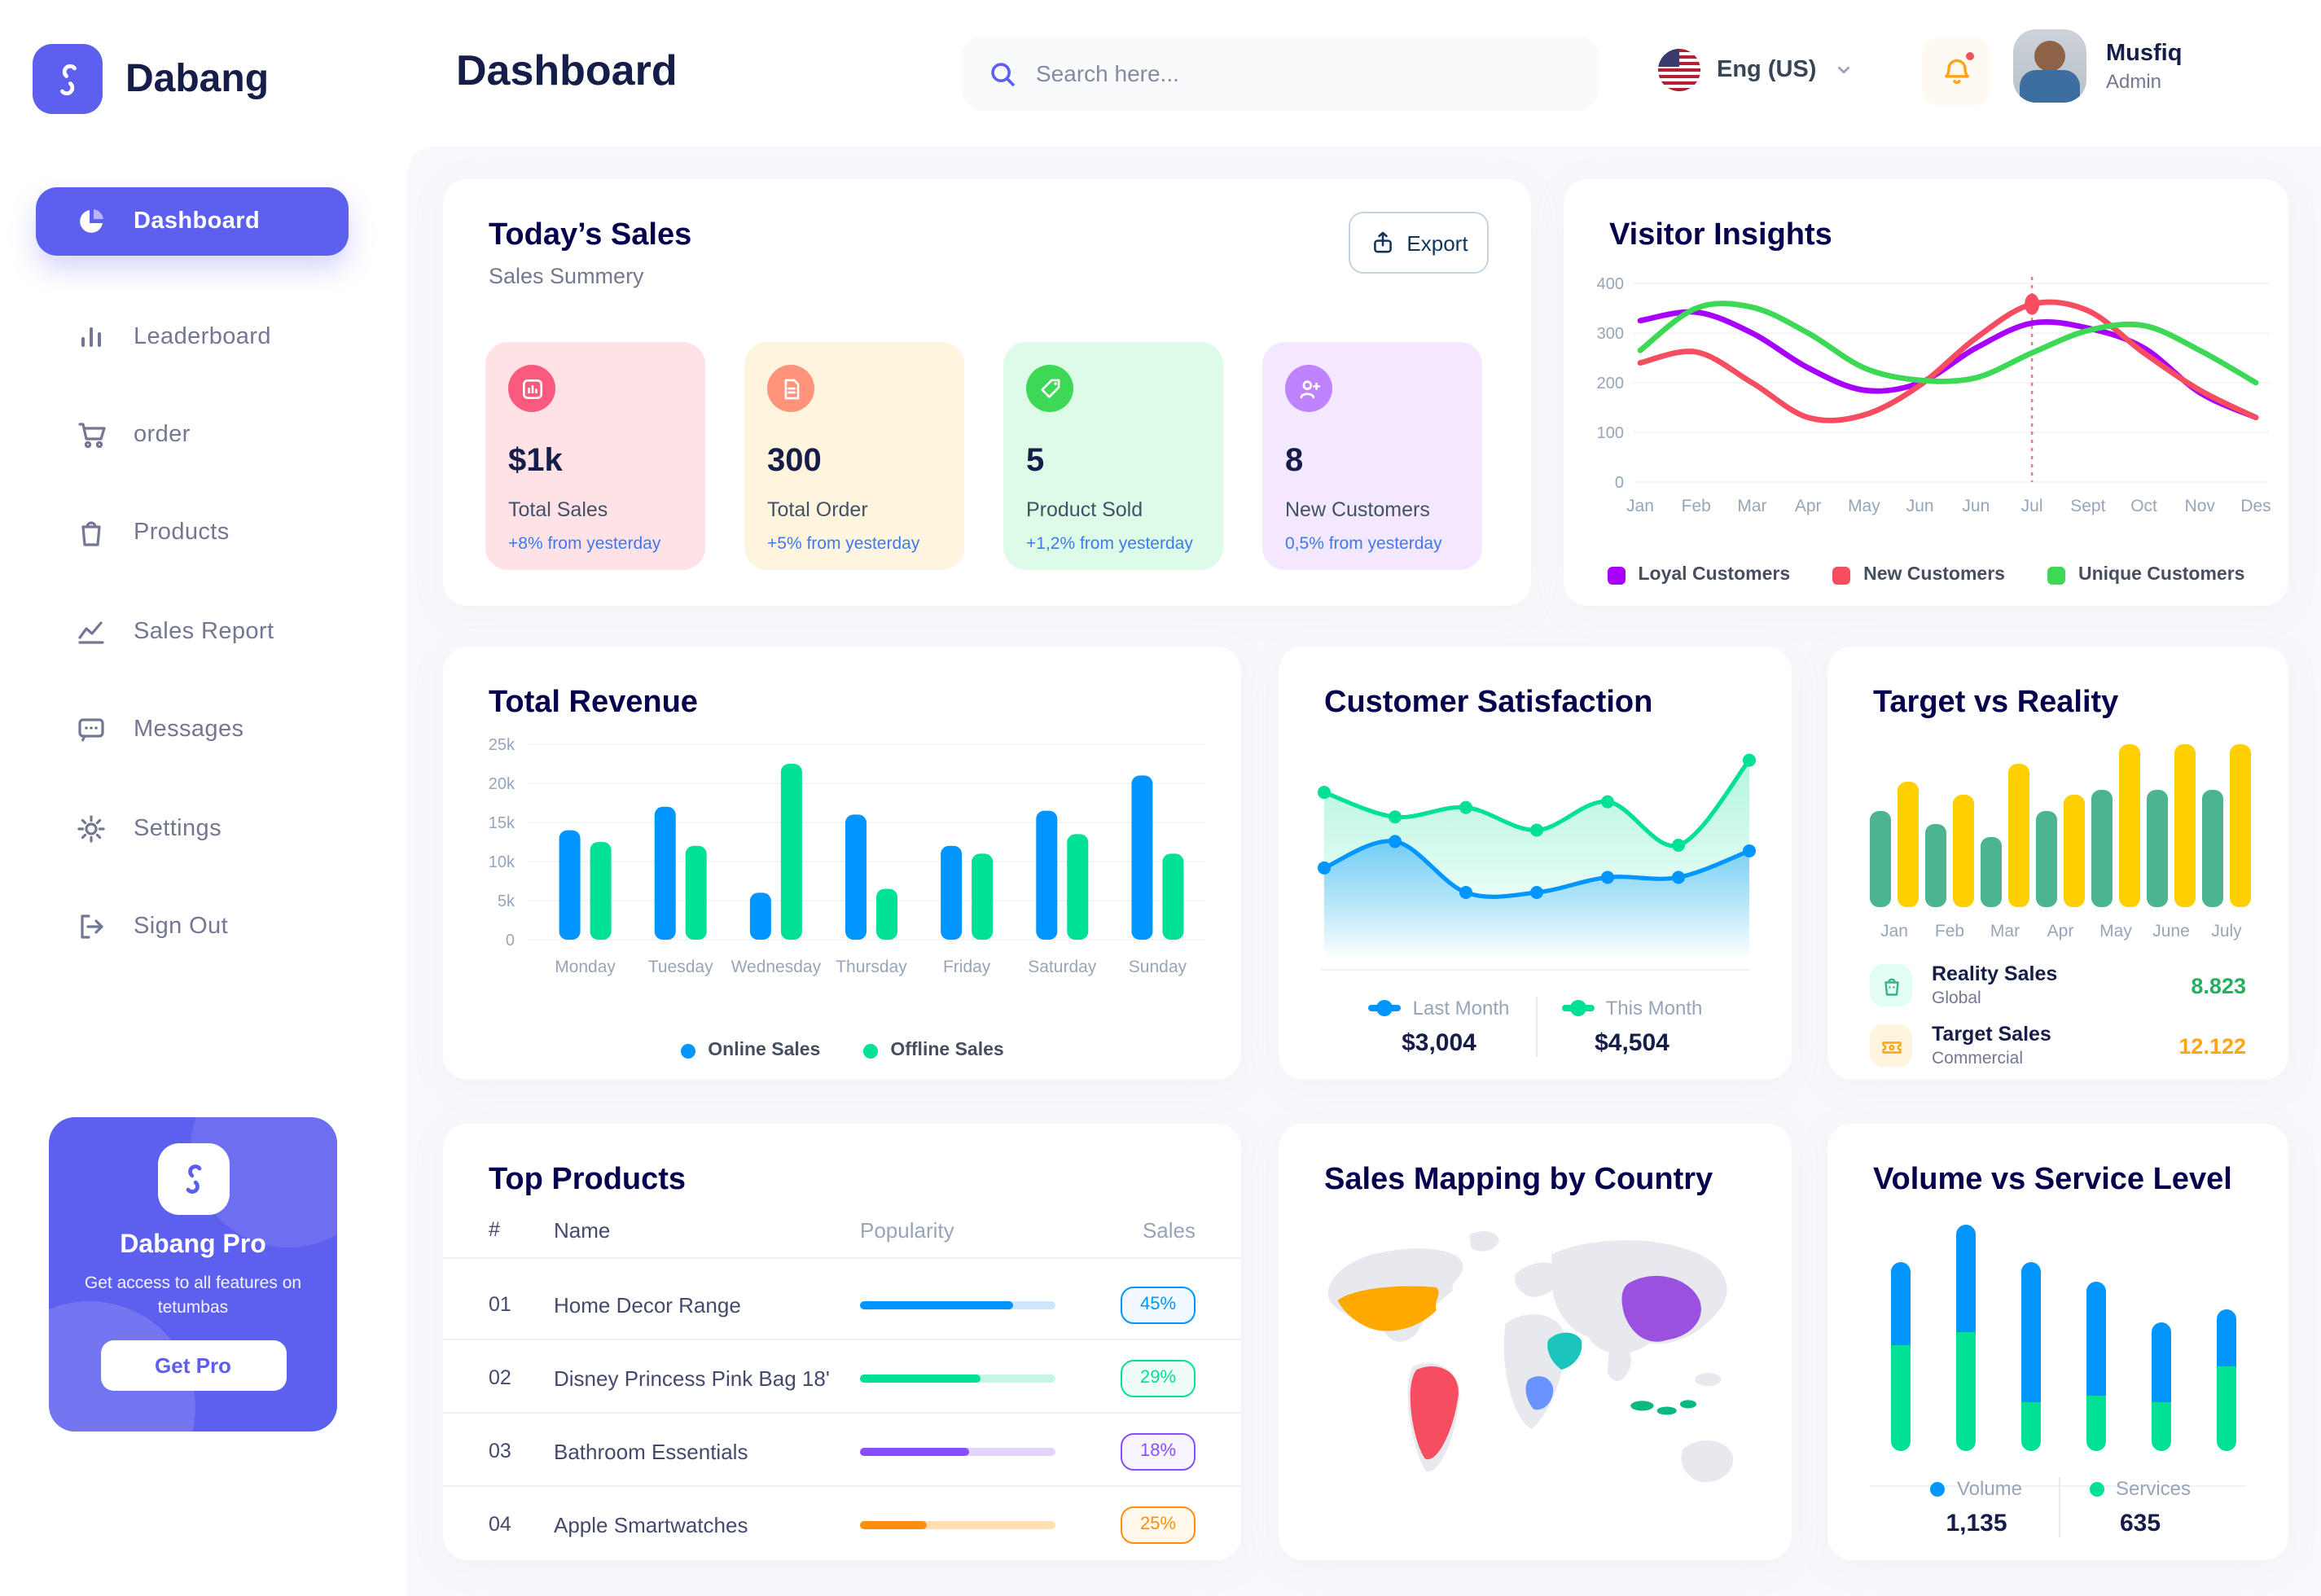  What do you see at coordinates (1918, 575) in the screenshot?
I see `legend-new-customers: New Customers` at bounding box center [1918, 575].